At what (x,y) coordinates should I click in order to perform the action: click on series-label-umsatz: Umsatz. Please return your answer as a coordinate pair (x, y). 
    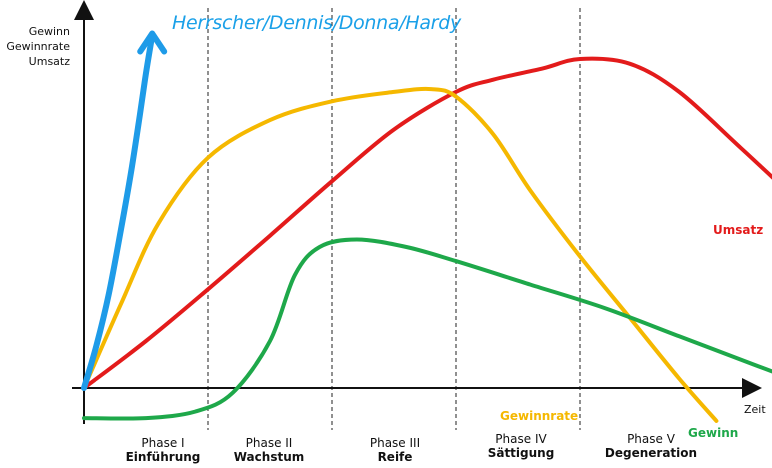
    Looking at the image, I should click on (738, 230).